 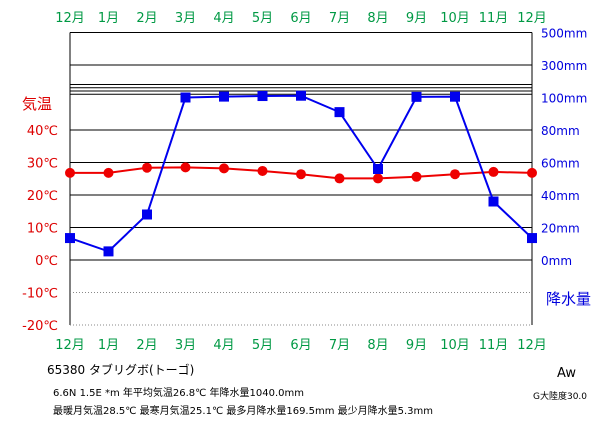 What do you see at coordinates (42, 196) in the screenshot?
I see `temp-tick-label: 20℃` at bounding box center [42, 196].